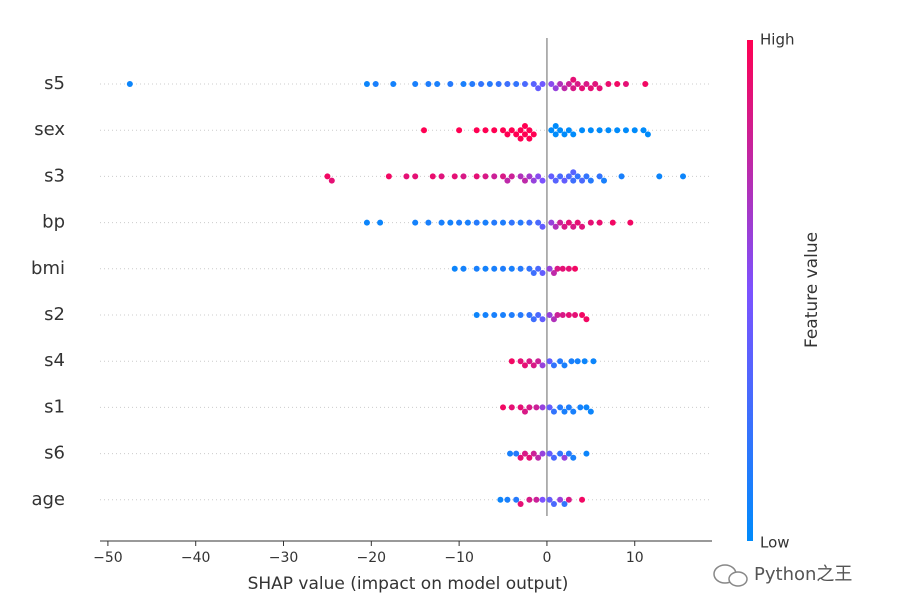  What do you see at coordinates (408, 584) in the screenshot?
I see `x-axis-label: SHAP value (impact on model output)` at bounding box center [408, 584].